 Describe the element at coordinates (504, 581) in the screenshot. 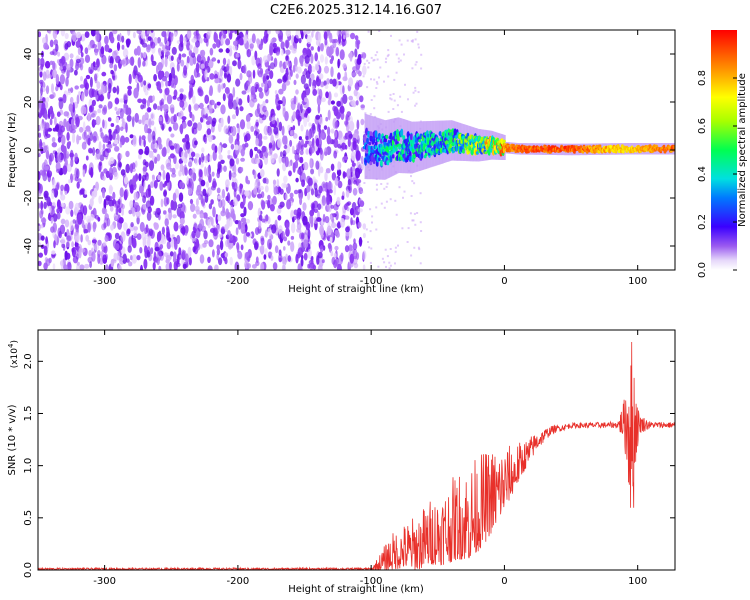

I see `x-tick-label: 0` at that location.